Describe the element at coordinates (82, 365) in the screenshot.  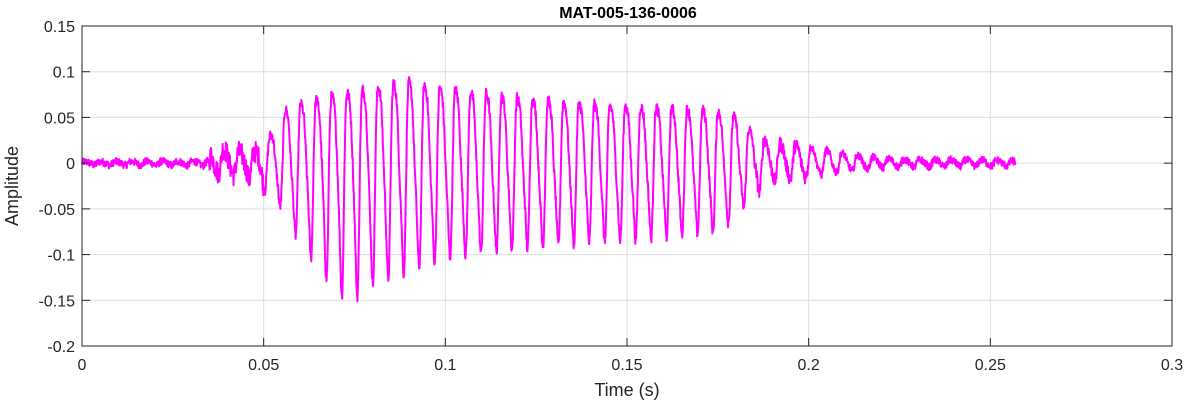
I see `x-tick-label: 0` at that location.